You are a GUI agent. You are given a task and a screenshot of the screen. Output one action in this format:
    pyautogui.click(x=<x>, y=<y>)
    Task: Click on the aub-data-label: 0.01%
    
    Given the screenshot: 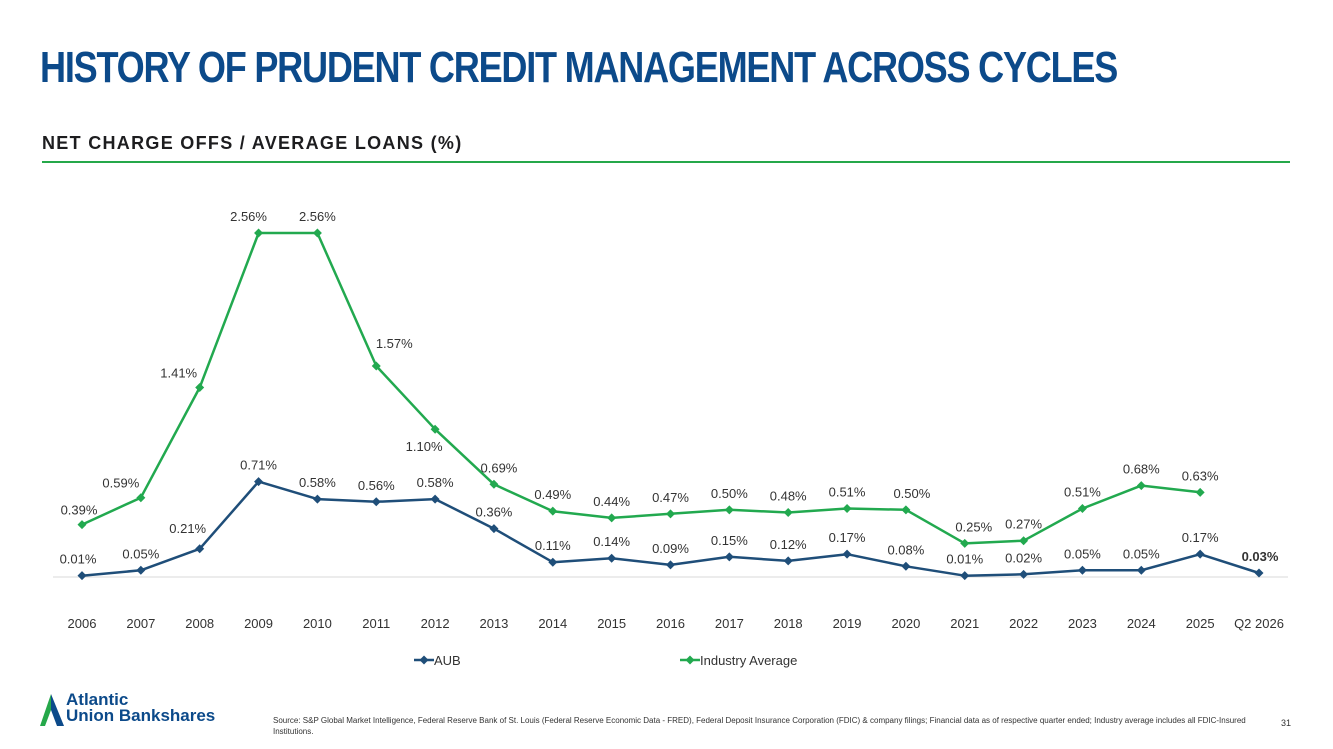 What is the action you would take?
    pyautogui.click(x=964, y=559)
    